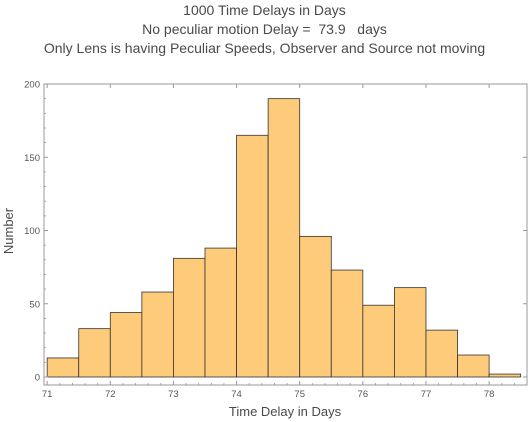 This screenshot has width=529, height=422. I want to click on x-tick-label: 75, so click(299, 394).